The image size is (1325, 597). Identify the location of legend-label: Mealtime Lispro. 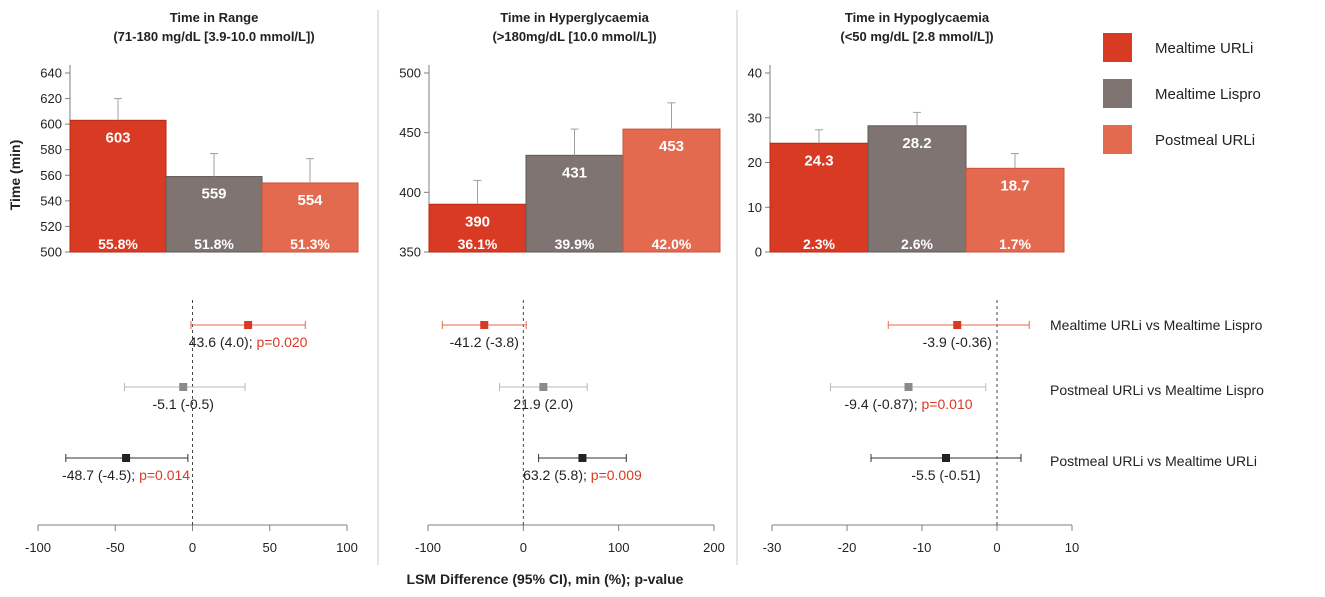
(1208, 94).